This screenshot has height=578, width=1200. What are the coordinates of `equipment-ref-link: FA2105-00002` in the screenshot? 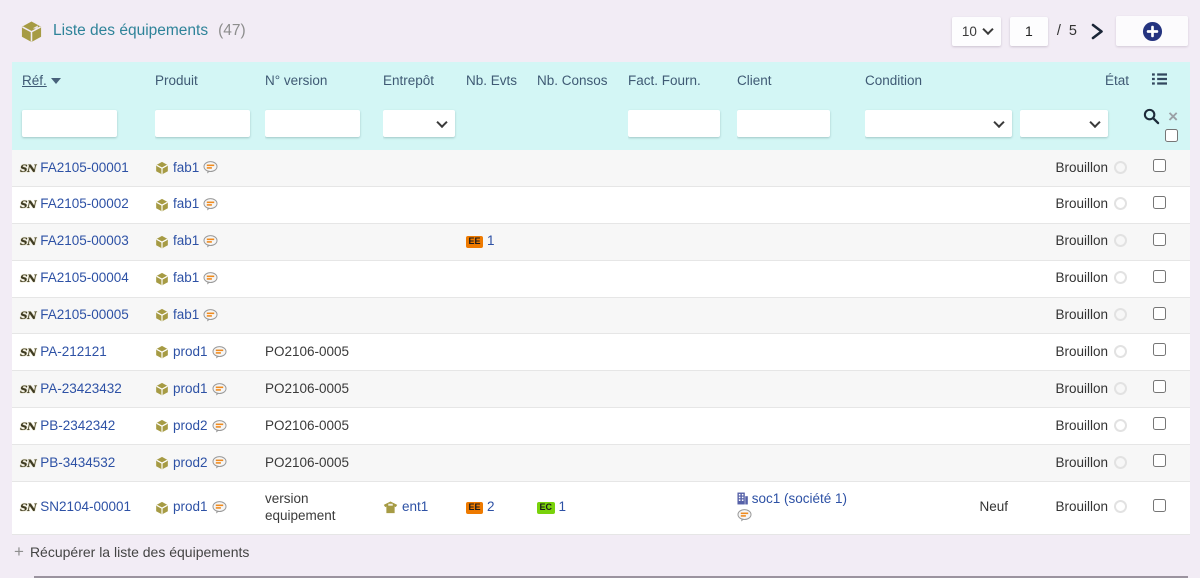 It's located at (84, 204).